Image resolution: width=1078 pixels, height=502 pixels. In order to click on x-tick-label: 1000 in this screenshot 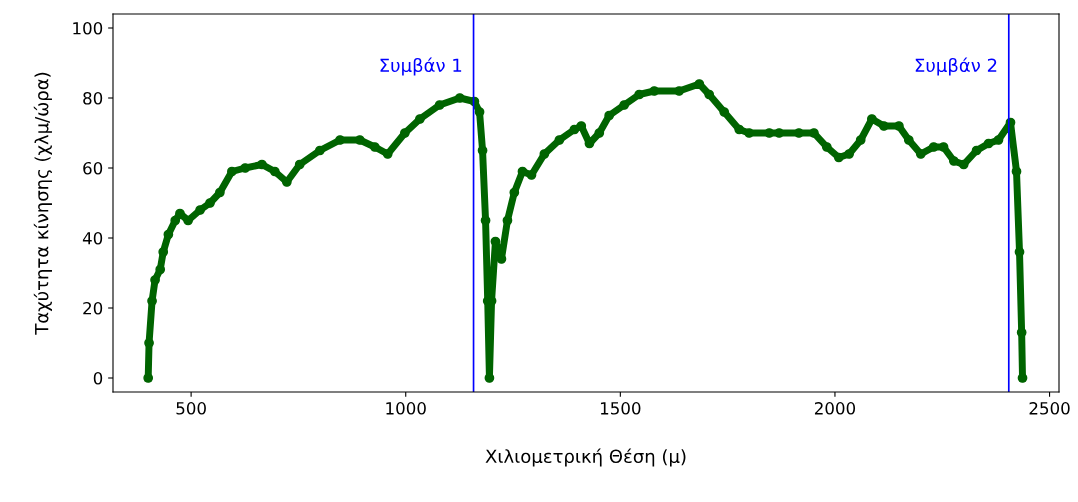, I will do `click(406, 408)`.